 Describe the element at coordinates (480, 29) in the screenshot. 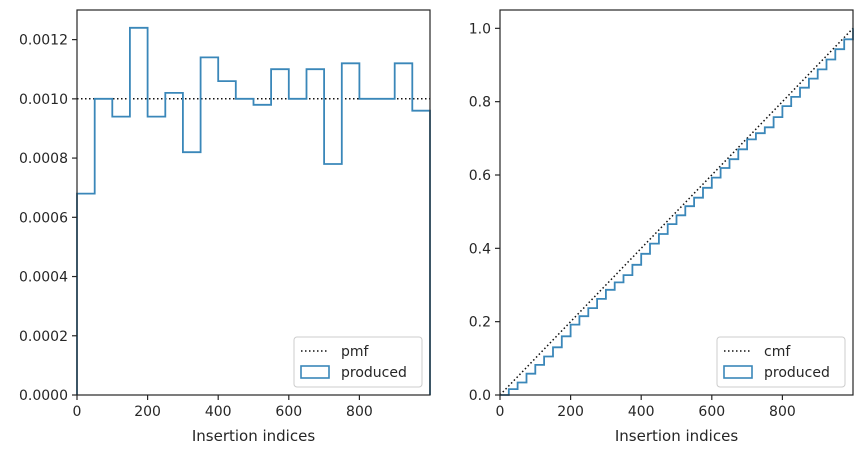

I see `y-tick-label: 1.0` at that location.